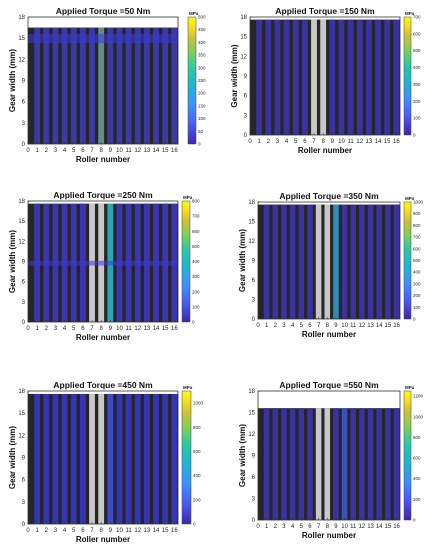 Image resolution: width=431 pixels, height=550 pixels. Describe the element at coordinates (21, 60) in the screenshot. I see `y-tick-label: 12` at that location.